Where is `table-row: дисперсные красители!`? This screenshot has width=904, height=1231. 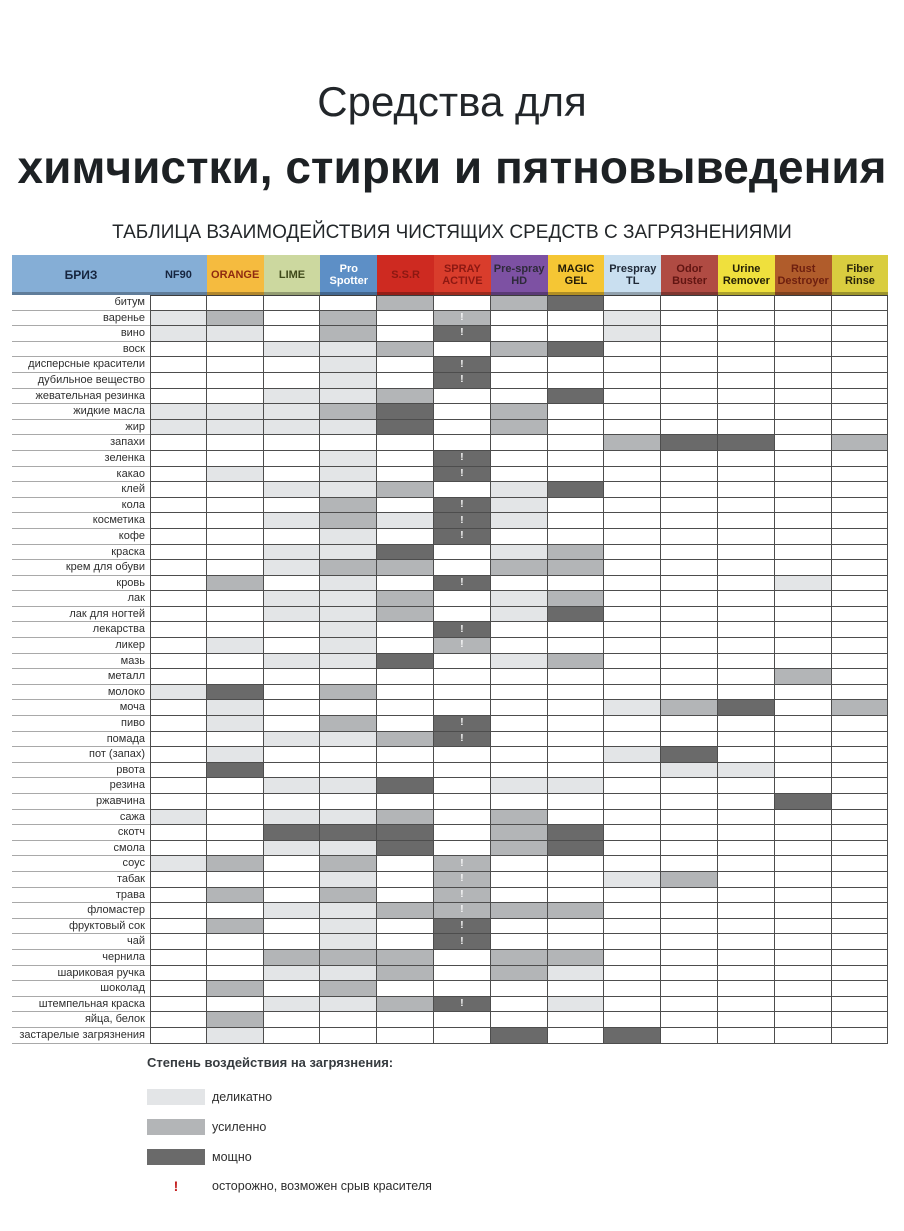 table-row: дисперсные красители! is located at coordinates (450, 365).